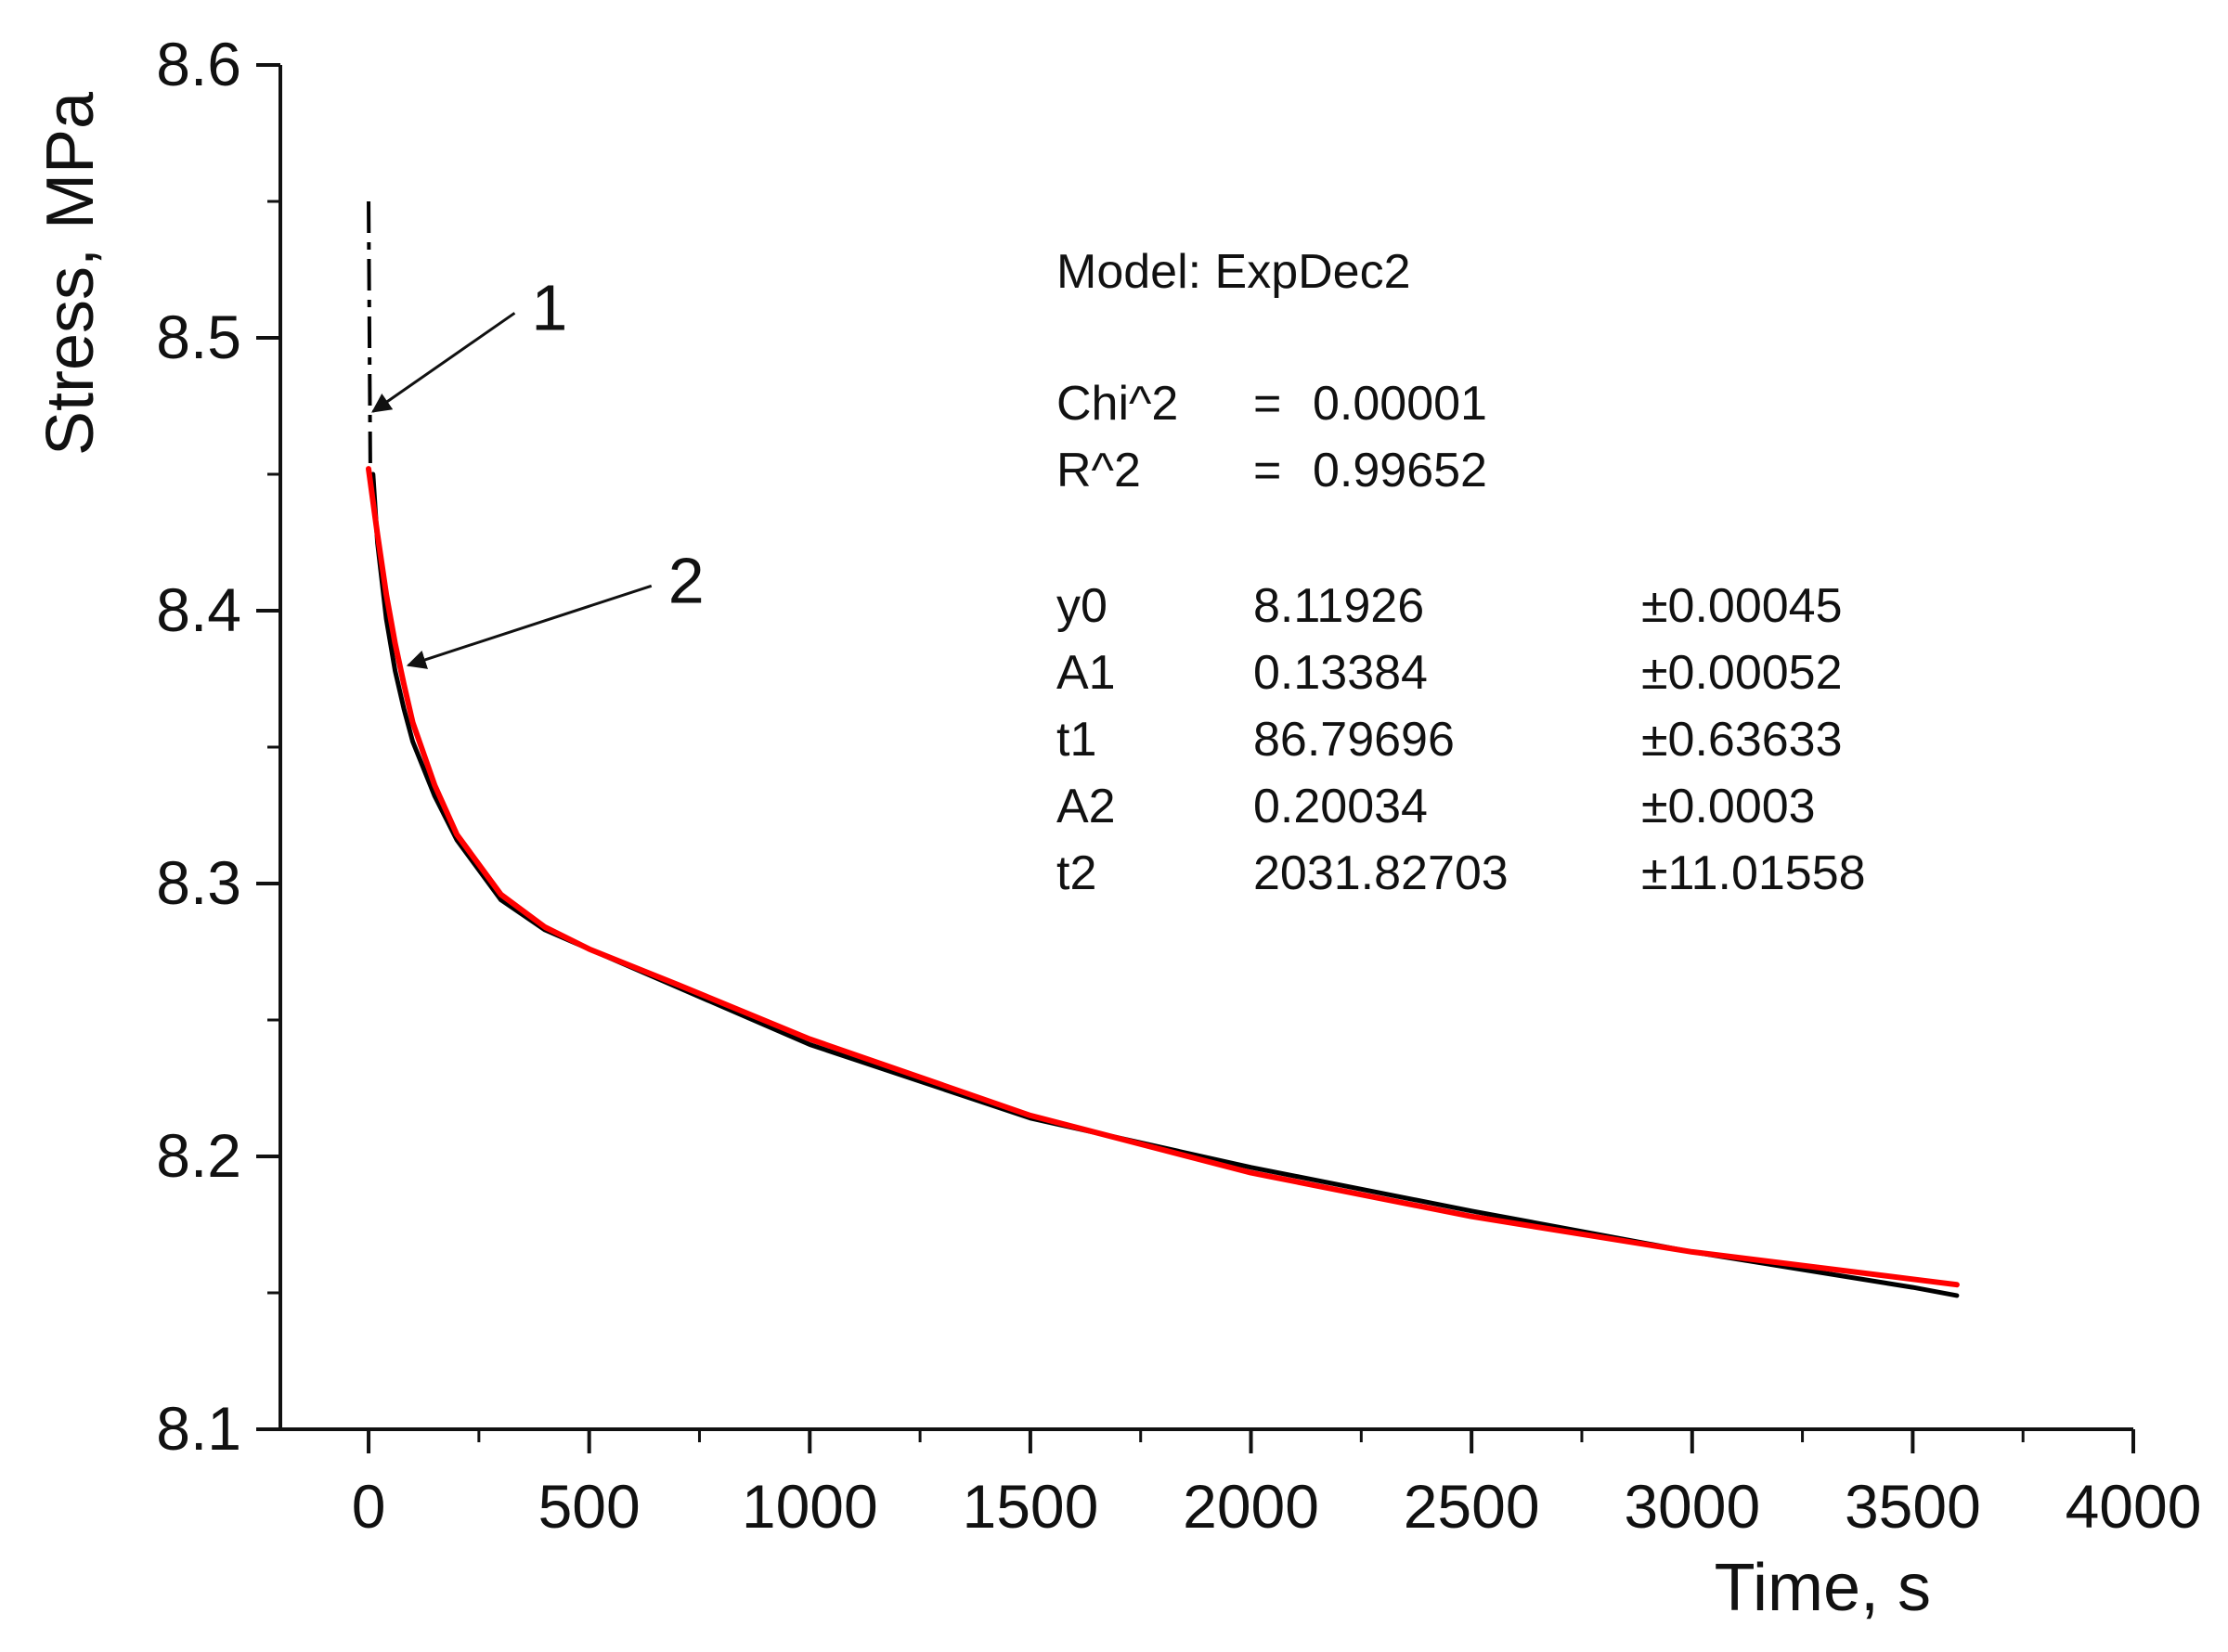 This screenshot has width=2228, height=1652. Describe the element at coordinates (198, 882) in the screenshot. I see `y-tick-label: 8.3` at that location.